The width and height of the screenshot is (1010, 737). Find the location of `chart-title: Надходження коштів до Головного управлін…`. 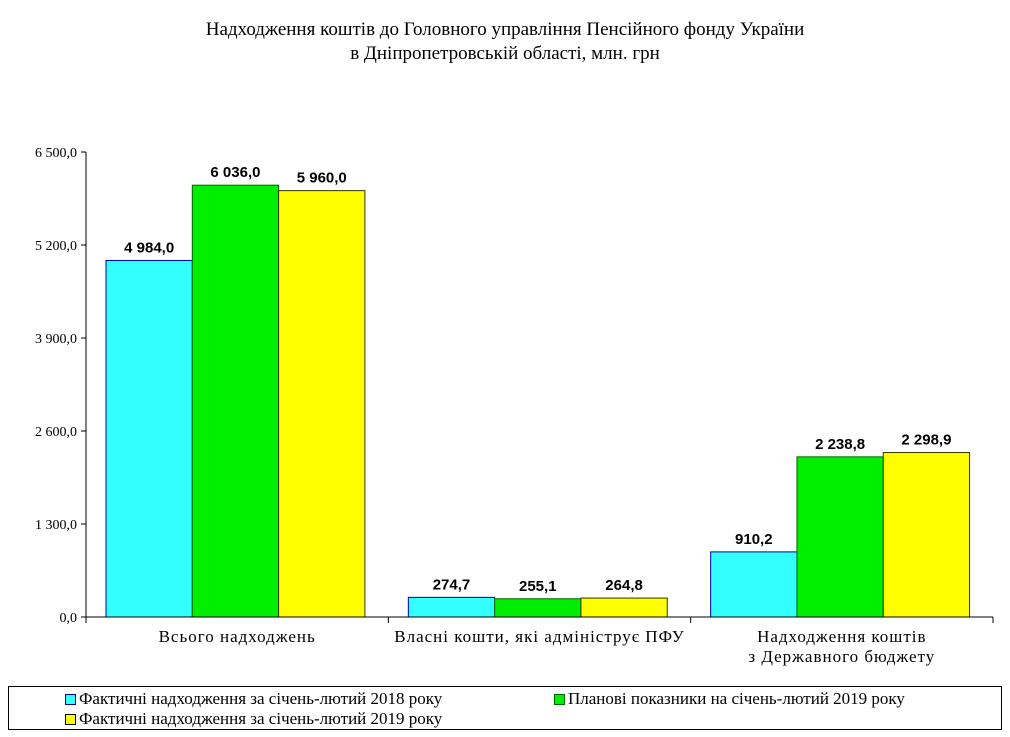

chart-title: Надходження коштів до Головного управлін… is located at coordinates (505, 42).